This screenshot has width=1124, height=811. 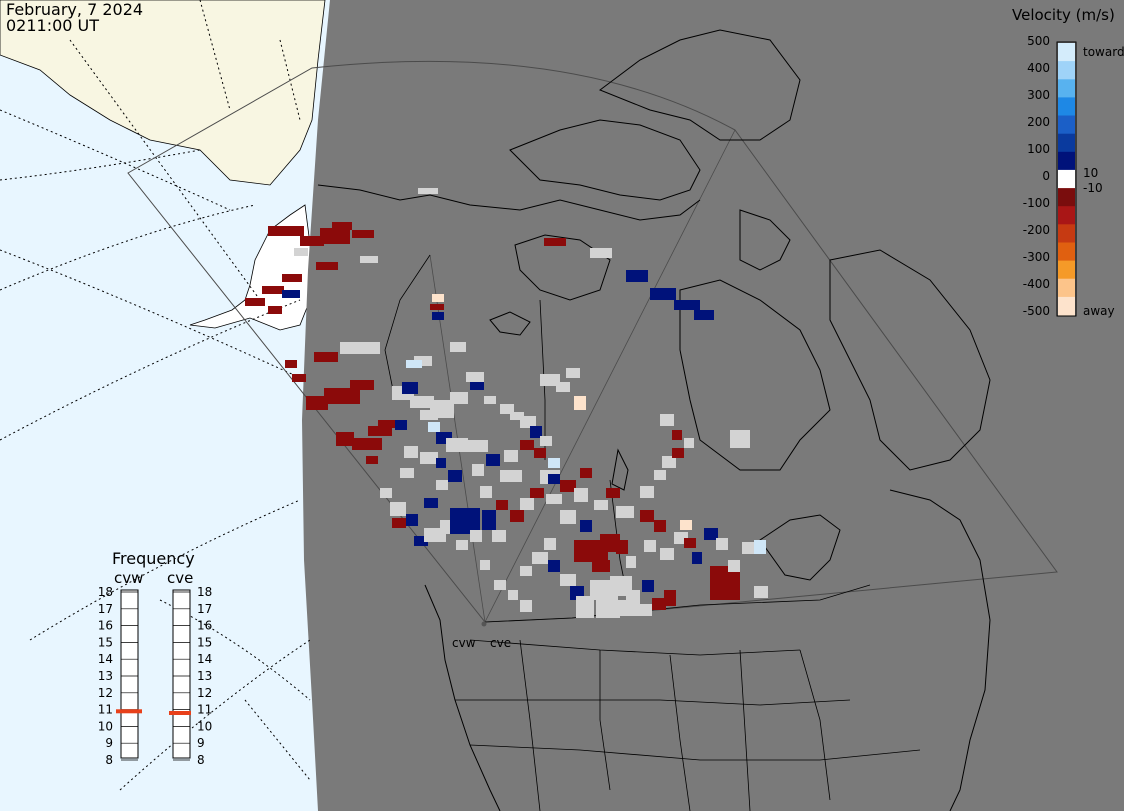 What do you see at coordinates (109, 743) in the screenshot?
I see `frequency-tick-label: 9` at bounding box center [109, 743].